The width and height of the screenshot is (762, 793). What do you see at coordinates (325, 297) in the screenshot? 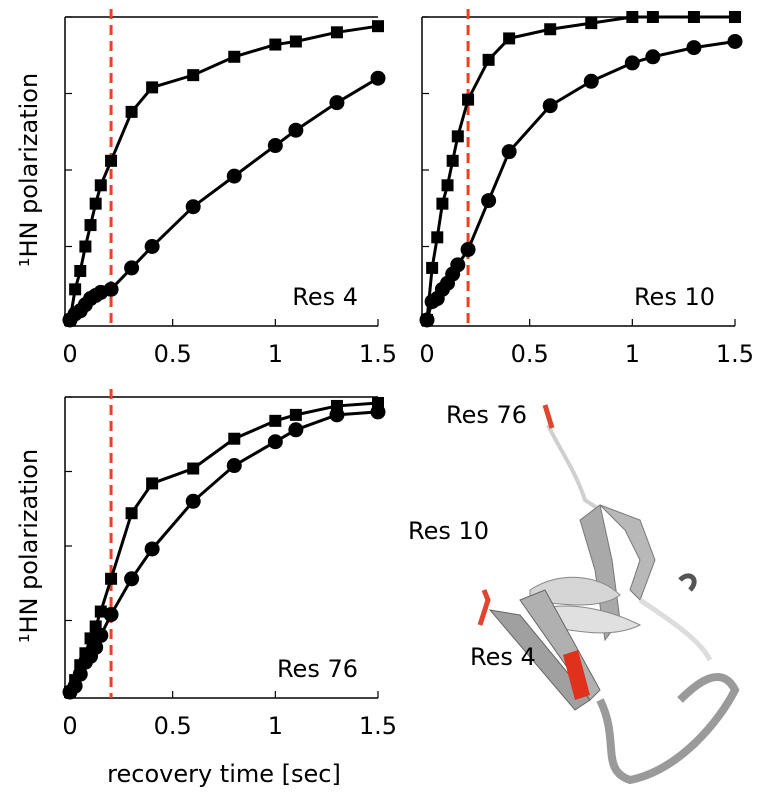
I see `panel-label: Res 4` at bounding box center [325, 297].